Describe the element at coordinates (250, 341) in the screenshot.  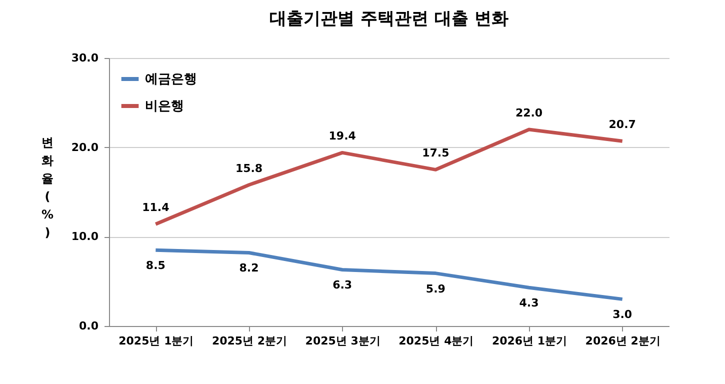
I see `x-tick-label: 2025년 2분기` at that location.